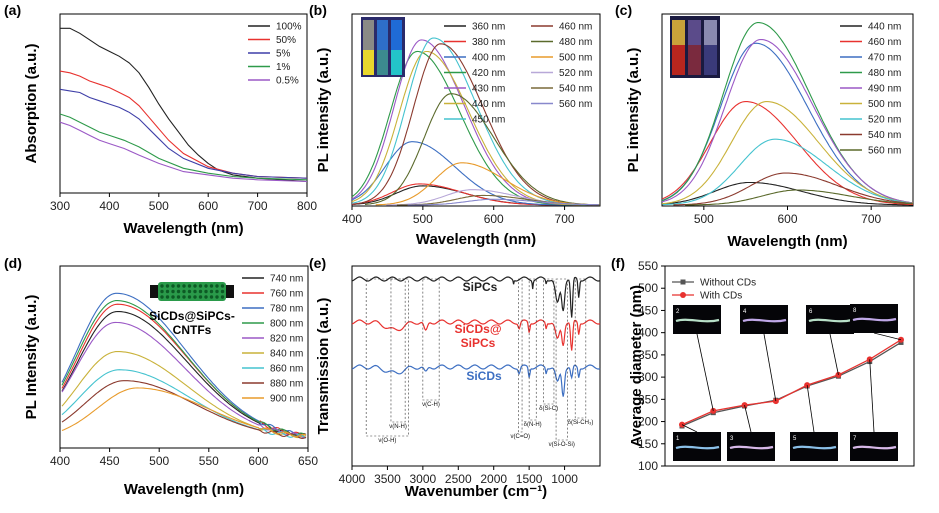 The height and width of the screenshot is (513, 939). What do you see at coordinates (286, 384) in the screenshot?
I see `legend-label: 880 nm` at bounding box center [286, 384].